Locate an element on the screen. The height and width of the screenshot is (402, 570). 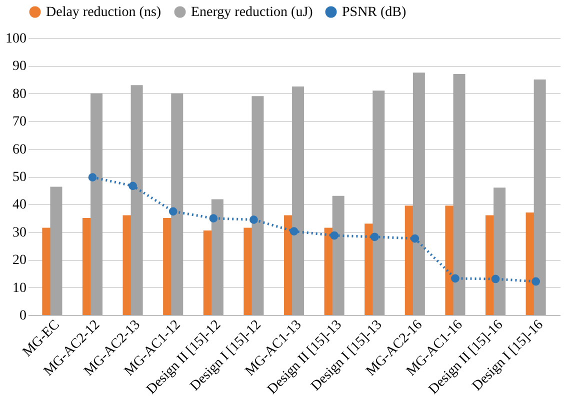
legend-label: Energy reduction (uJ) is located at coordinates (252, 12).